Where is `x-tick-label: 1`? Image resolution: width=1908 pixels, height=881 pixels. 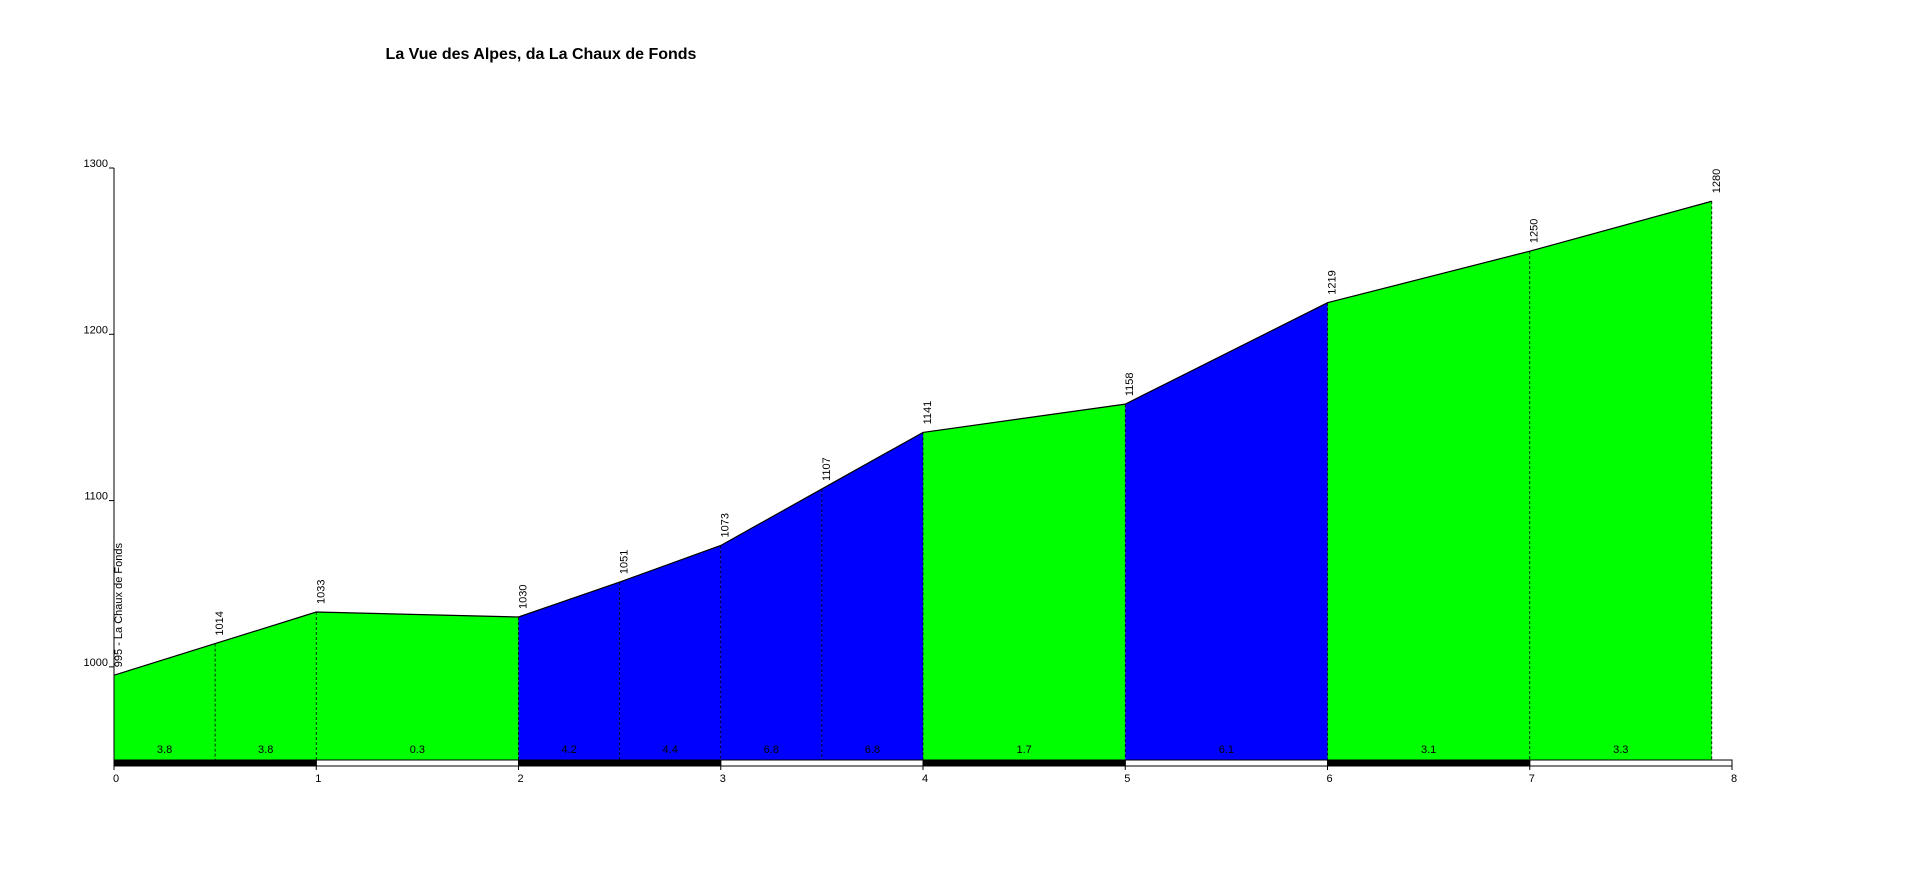 x-tick-label: 1 is located at coordinates (318, 779).